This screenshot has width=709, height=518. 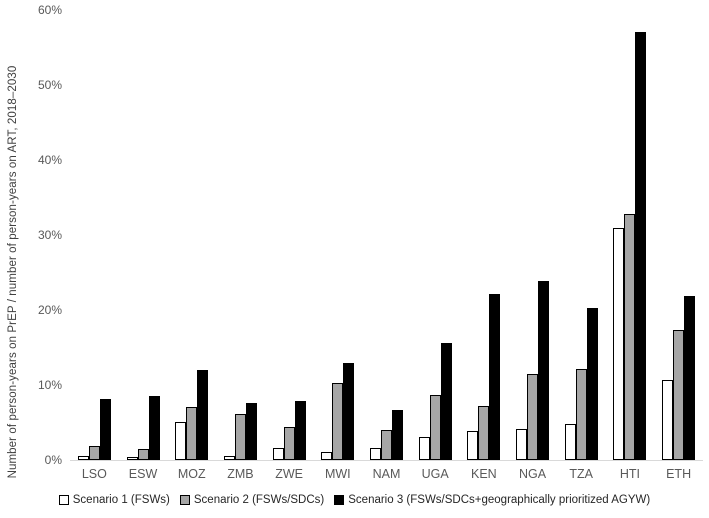 What do you see at coordinates (240, 474) in the screenshot?
I see `x-category-label: ZMB` at bounding box center [240, 474].